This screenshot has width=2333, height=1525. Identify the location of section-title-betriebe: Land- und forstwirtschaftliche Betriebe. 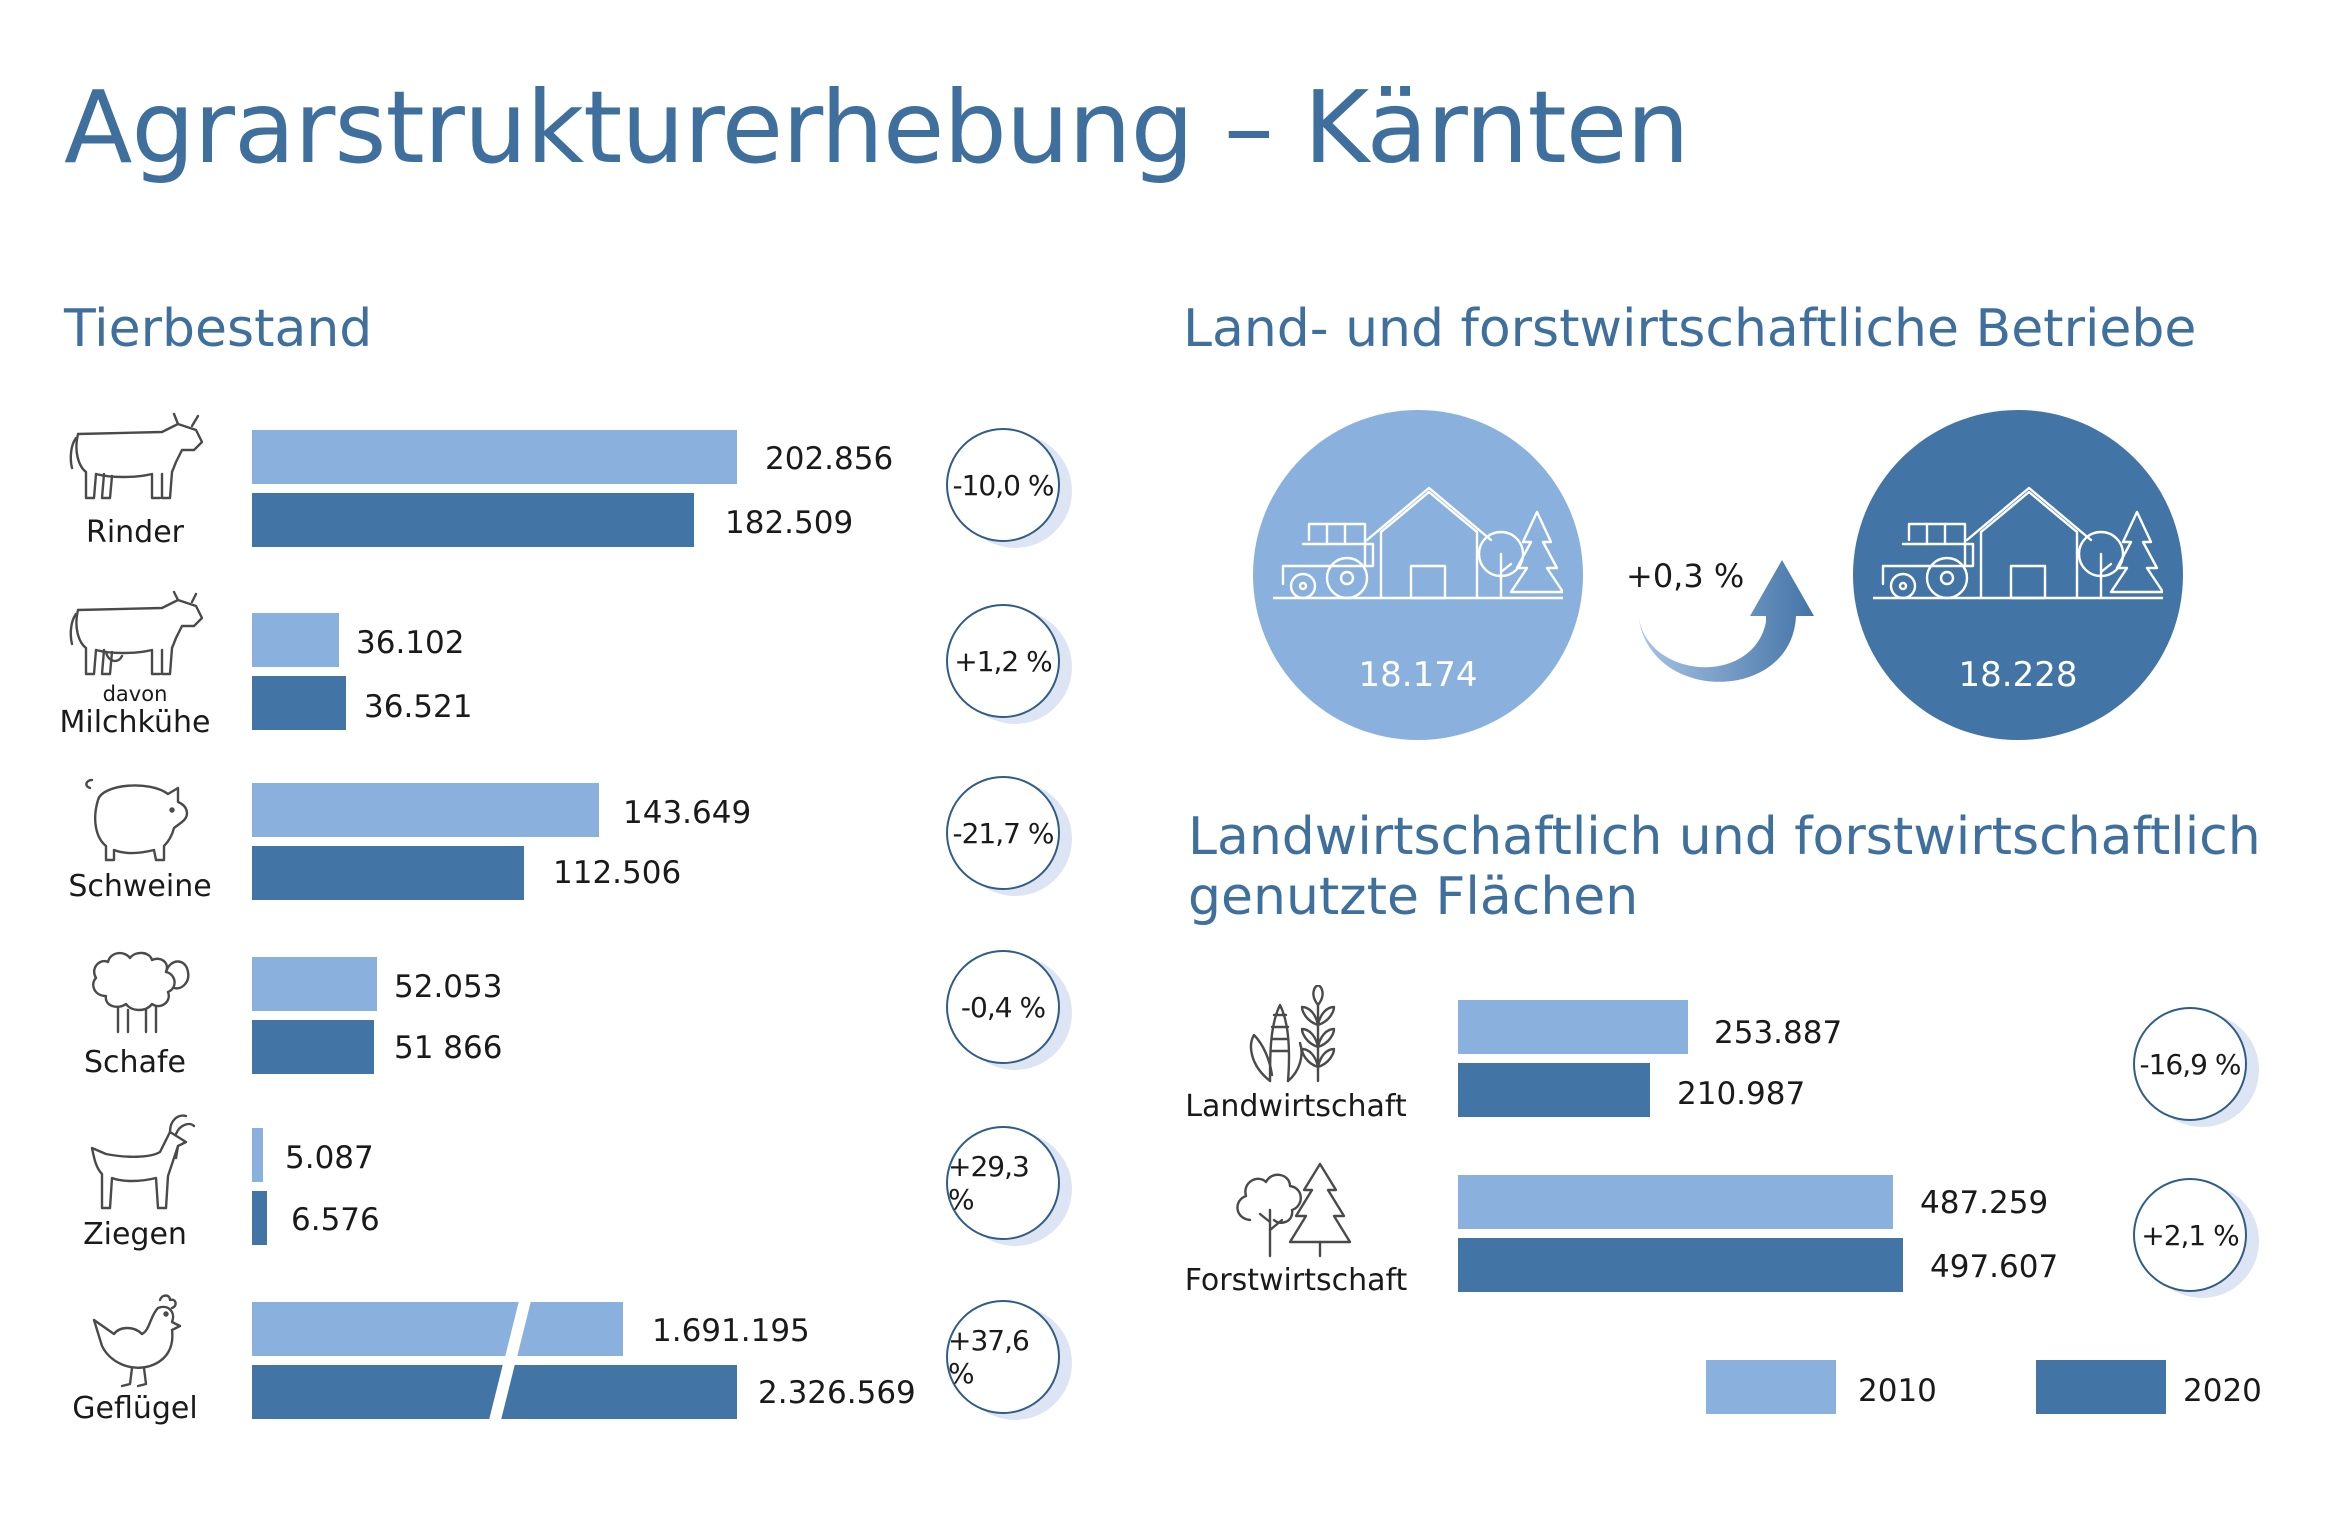
(1690, 329).